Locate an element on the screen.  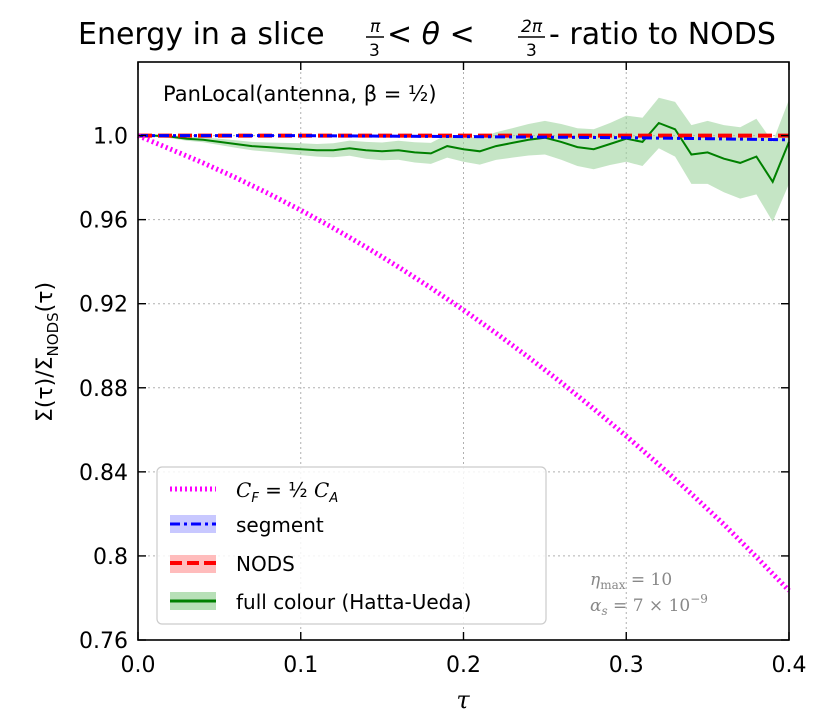
title-frac1-num: π is located at coordinates (375, 27).